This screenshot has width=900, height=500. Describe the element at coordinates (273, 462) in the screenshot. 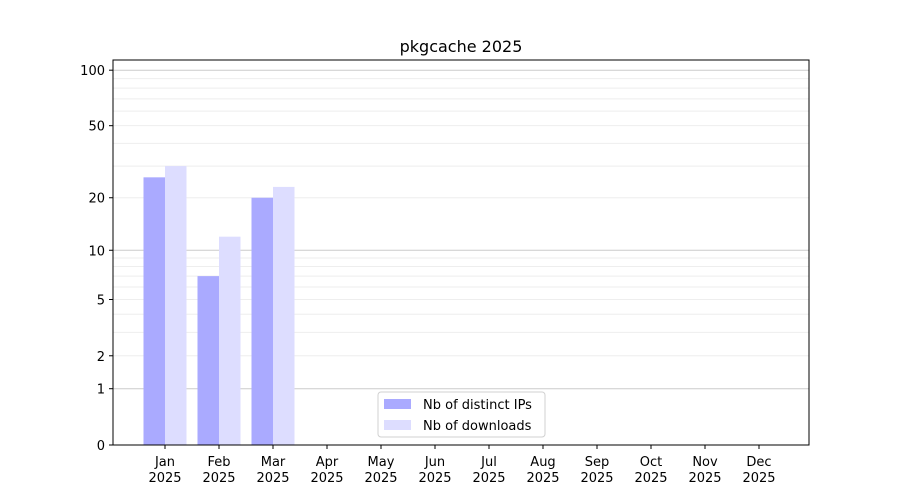

I see `x-tick-label: Mar` at that location.